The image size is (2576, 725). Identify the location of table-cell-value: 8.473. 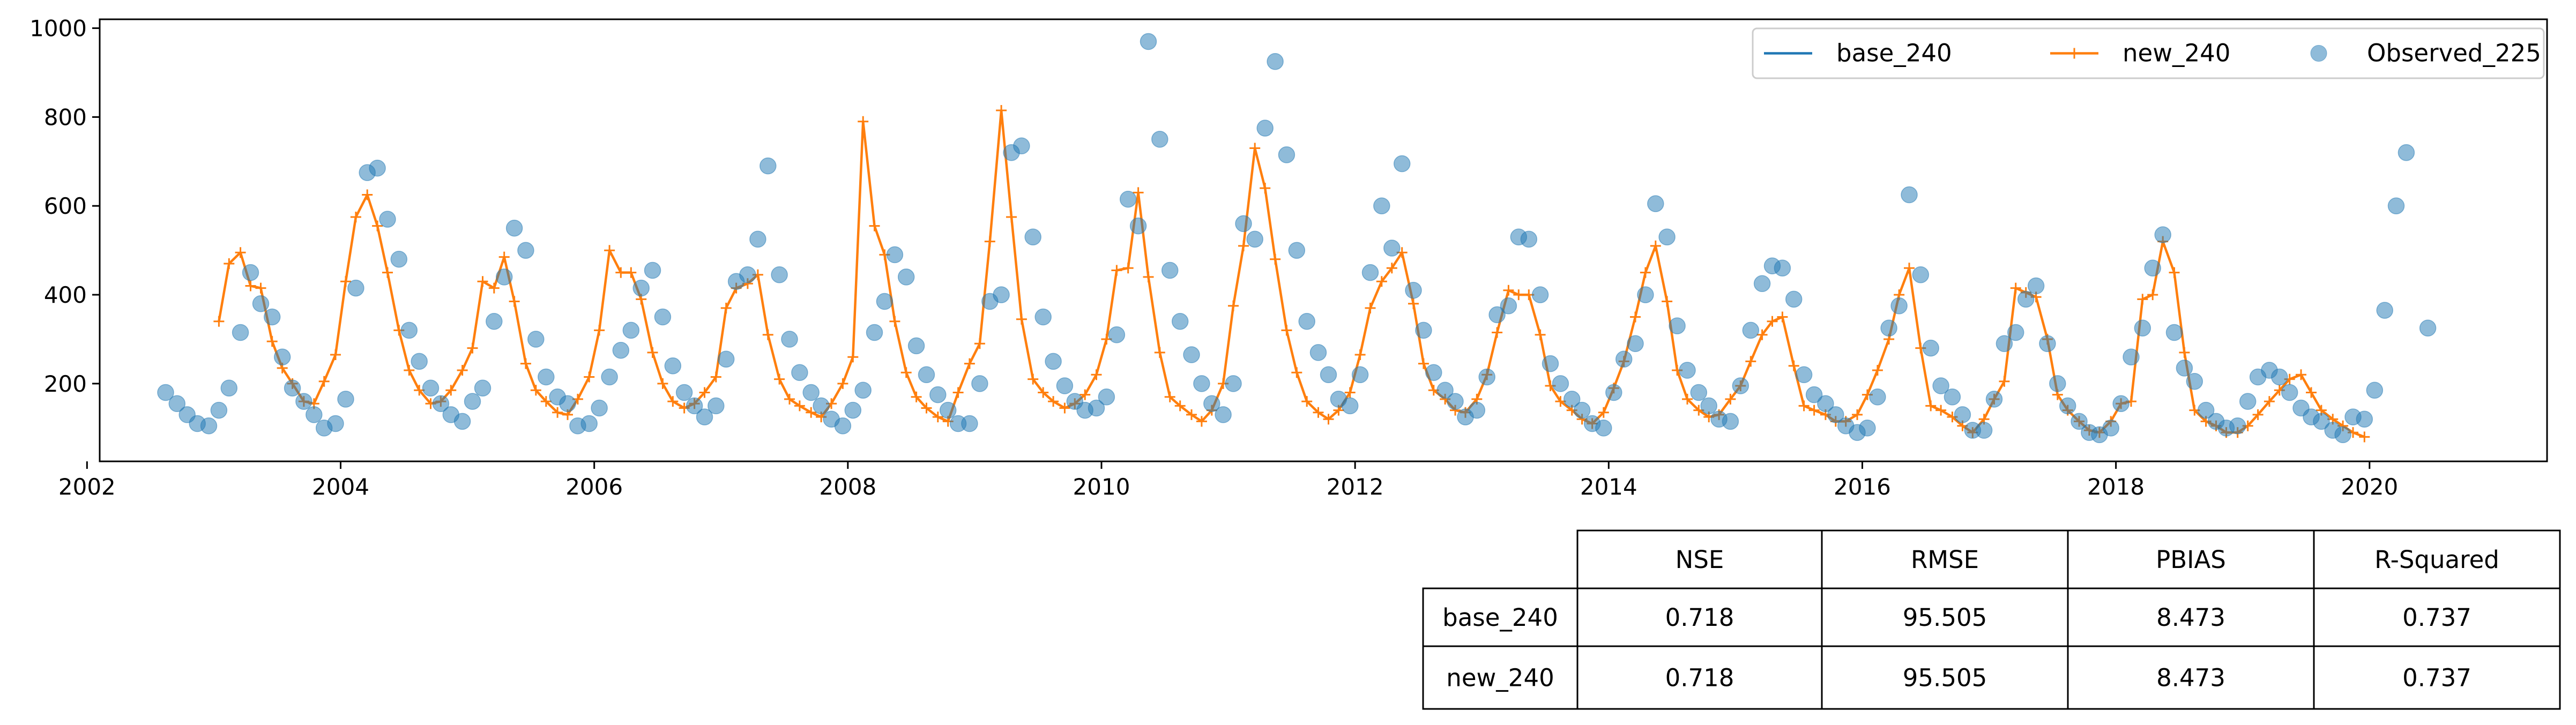
(2190, 617).